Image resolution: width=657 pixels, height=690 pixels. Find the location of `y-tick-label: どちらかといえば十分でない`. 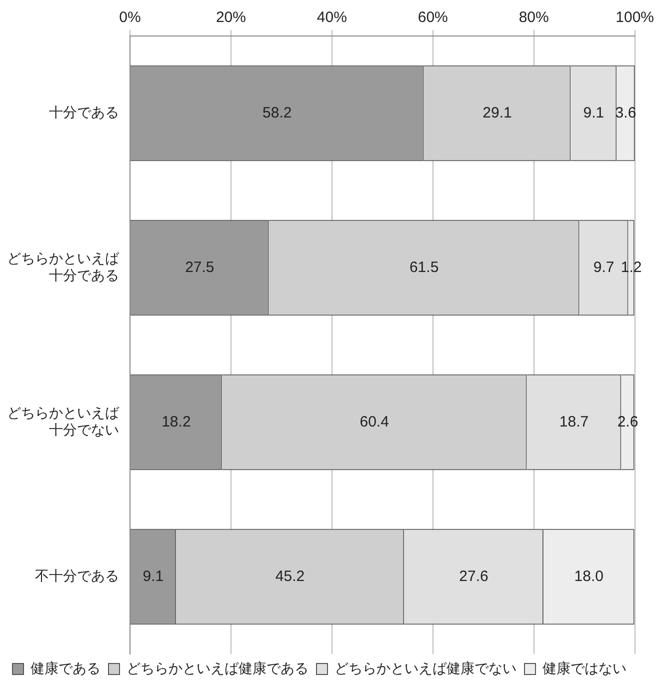

y-tick-label: どちらかといえば十分でない is located at coordinates (63, 421).